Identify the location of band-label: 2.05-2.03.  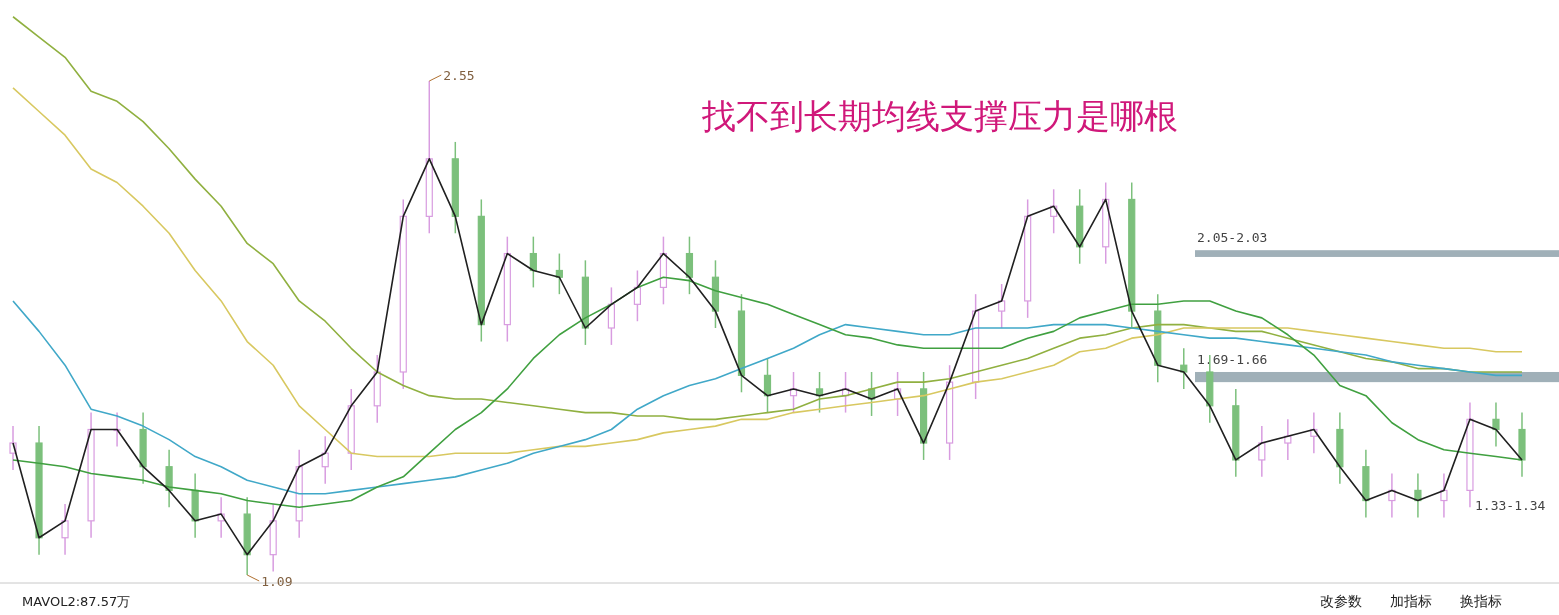
(1232, 238).